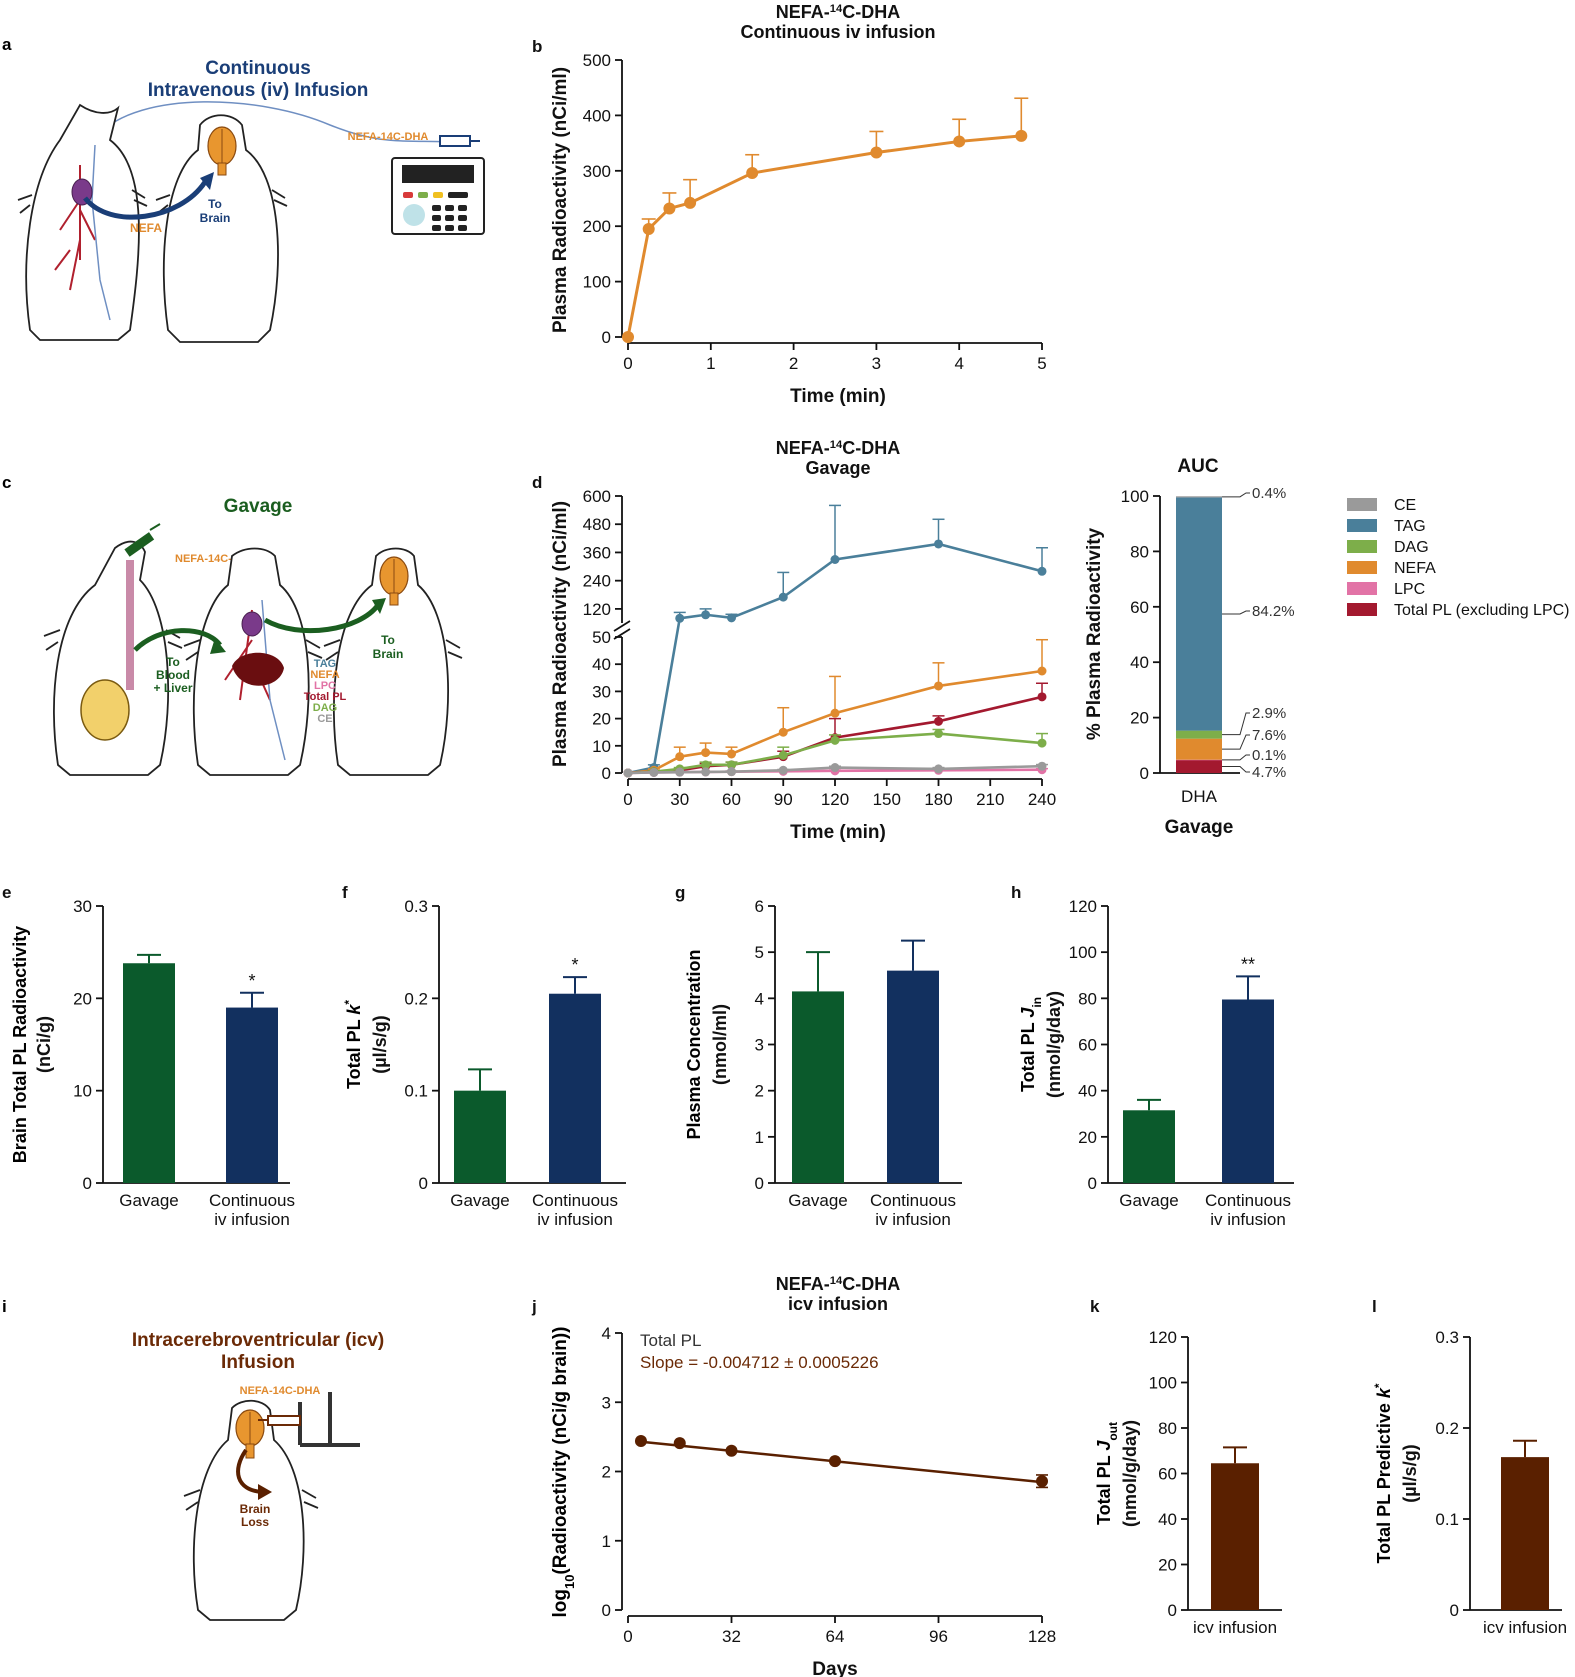 Image resolution: width=1575 pixels, height=1677 pixels. What do you see at coordinates (353, 1044) in the screenshot?
I see `y-axis-label-line1: Total PL k*` at bounding box center [353, 1044].